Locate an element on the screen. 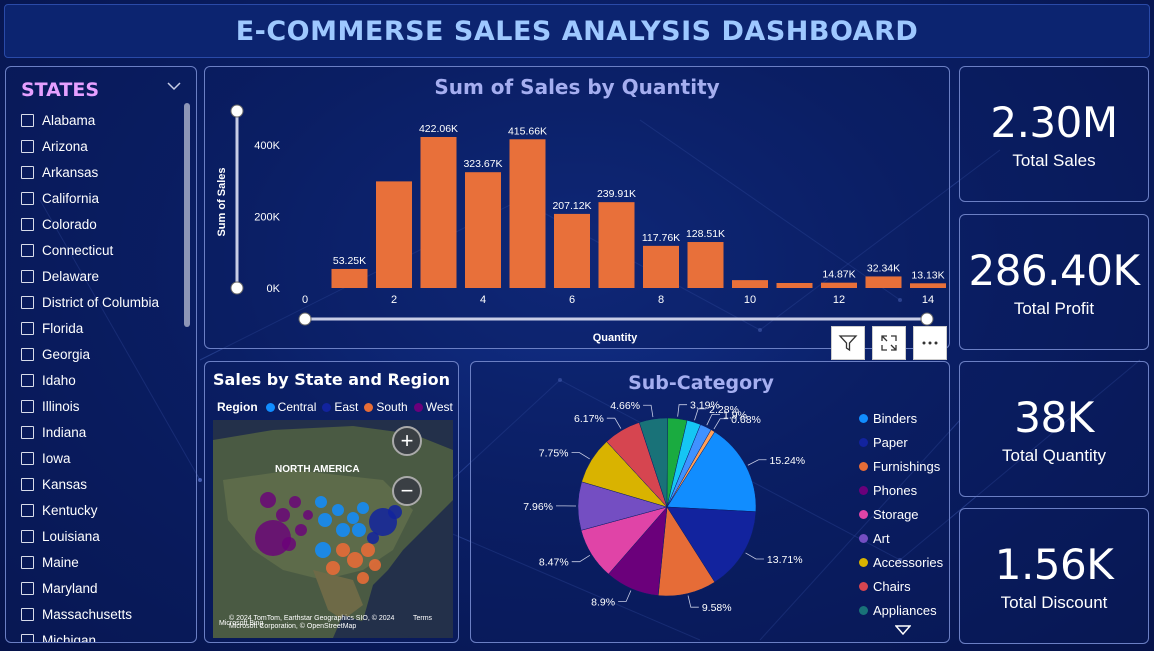 This screenshot has height=651, width=1154. pie-legend-item: Chairs is located at coordinates (901, 586).